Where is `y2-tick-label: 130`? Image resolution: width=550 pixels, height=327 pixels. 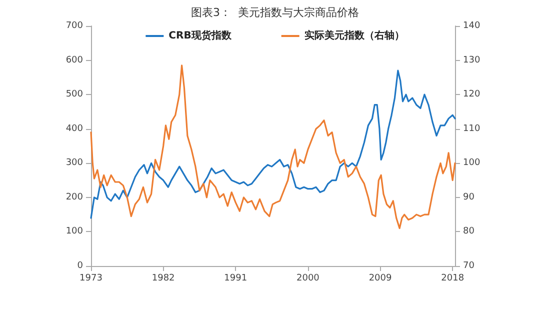
y2-tick-label: 130 is located at coordinates (471, 60).